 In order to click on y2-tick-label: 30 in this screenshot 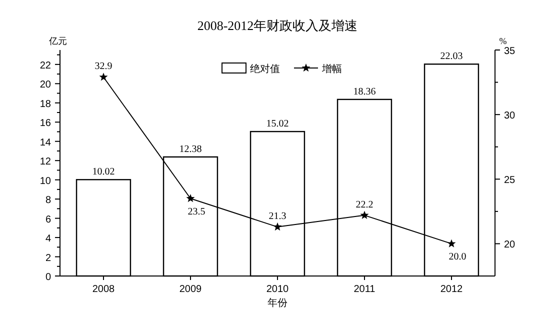, I will do `click(510, 116)`.